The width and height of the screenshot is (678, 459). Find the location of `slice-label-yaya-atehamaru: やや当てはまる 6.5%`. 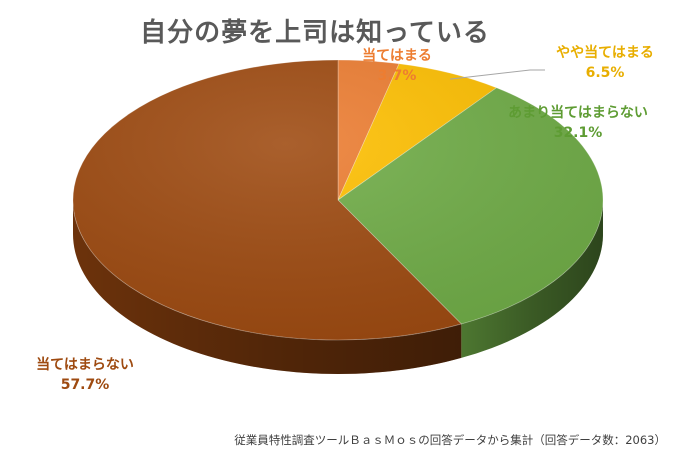

slice-label-yaya-atehamaru: やや当てはまる 6.5% is located at coordinates (605, 63).